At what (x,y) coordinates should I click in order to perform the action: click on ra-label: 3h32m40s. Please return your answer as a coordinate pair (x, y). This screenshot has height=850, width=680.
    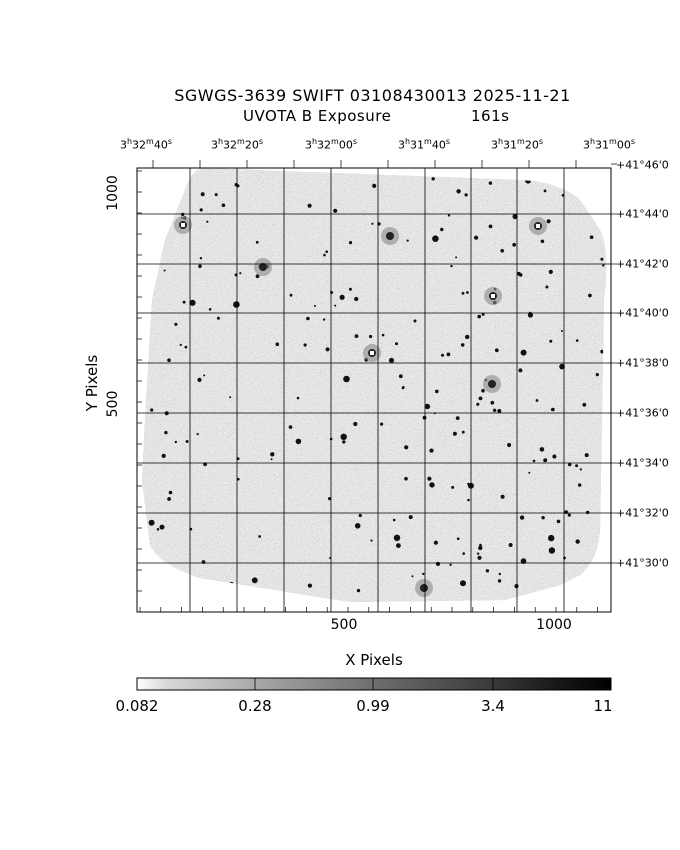
    Looking at the image, I should click on (146, 144).